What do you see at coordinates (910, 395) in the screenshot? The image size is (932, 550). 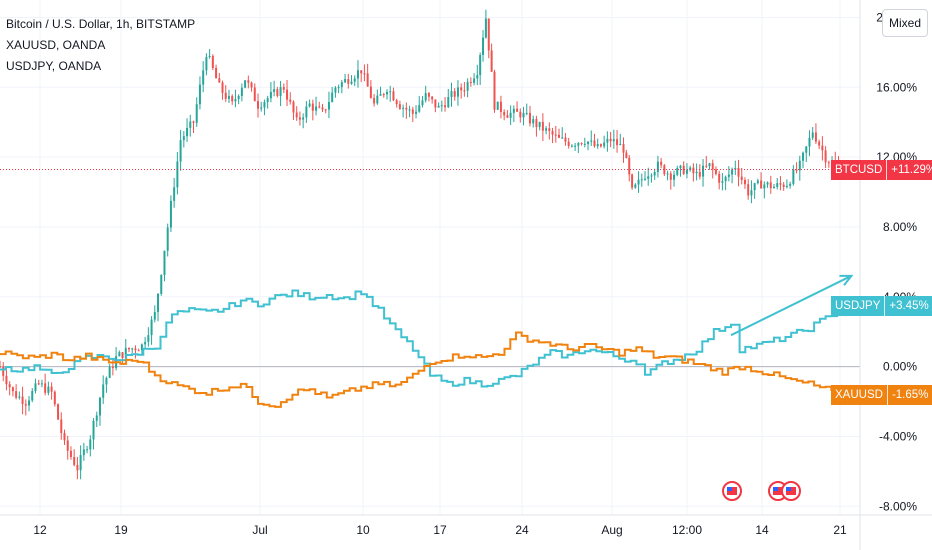 I see `xauusd-badge-value: -1.65%` at bounding box center [910, 395].